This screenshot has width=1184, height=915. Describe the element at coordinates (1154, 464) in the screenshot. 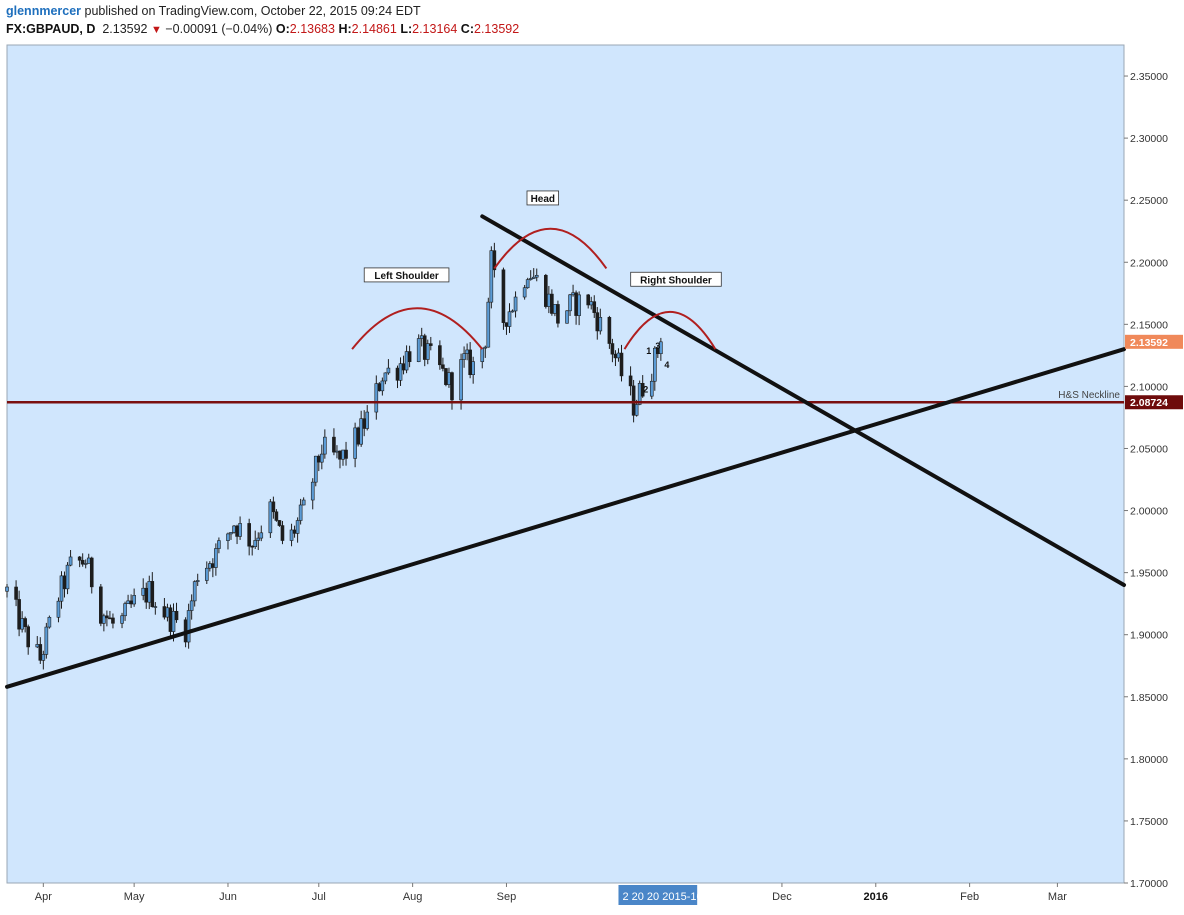

I see `price-axis` at that location.